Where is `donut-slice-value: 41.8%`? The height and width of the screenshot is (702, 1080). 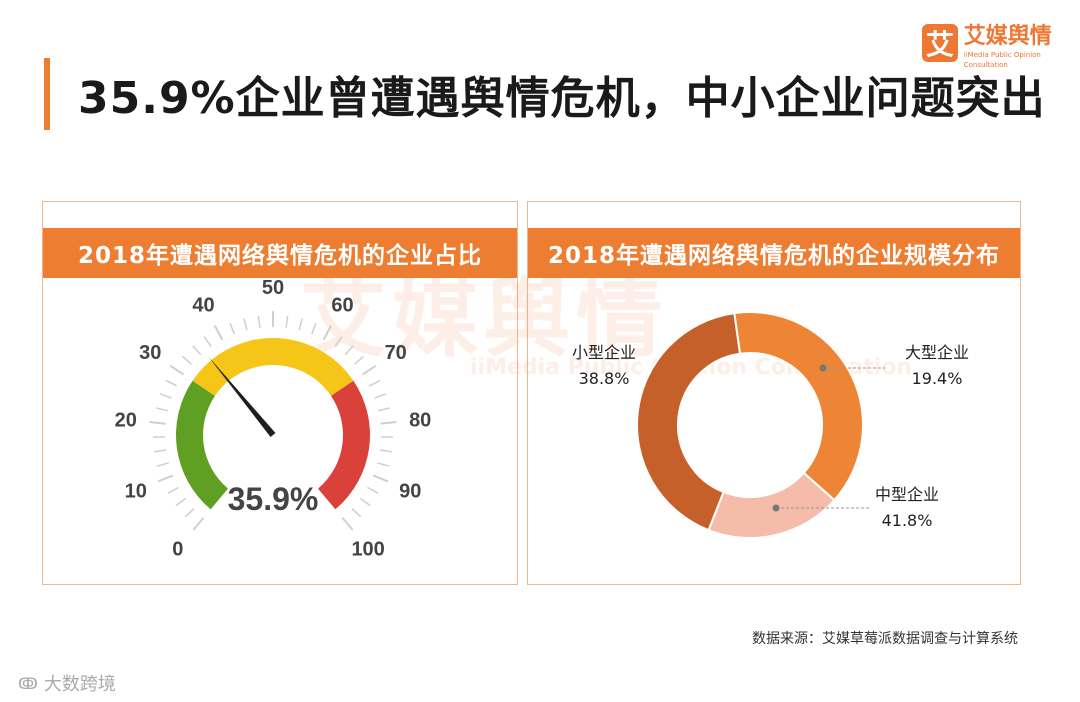
donut-slice-value: 41.8% is located at coordinates (907, 520).